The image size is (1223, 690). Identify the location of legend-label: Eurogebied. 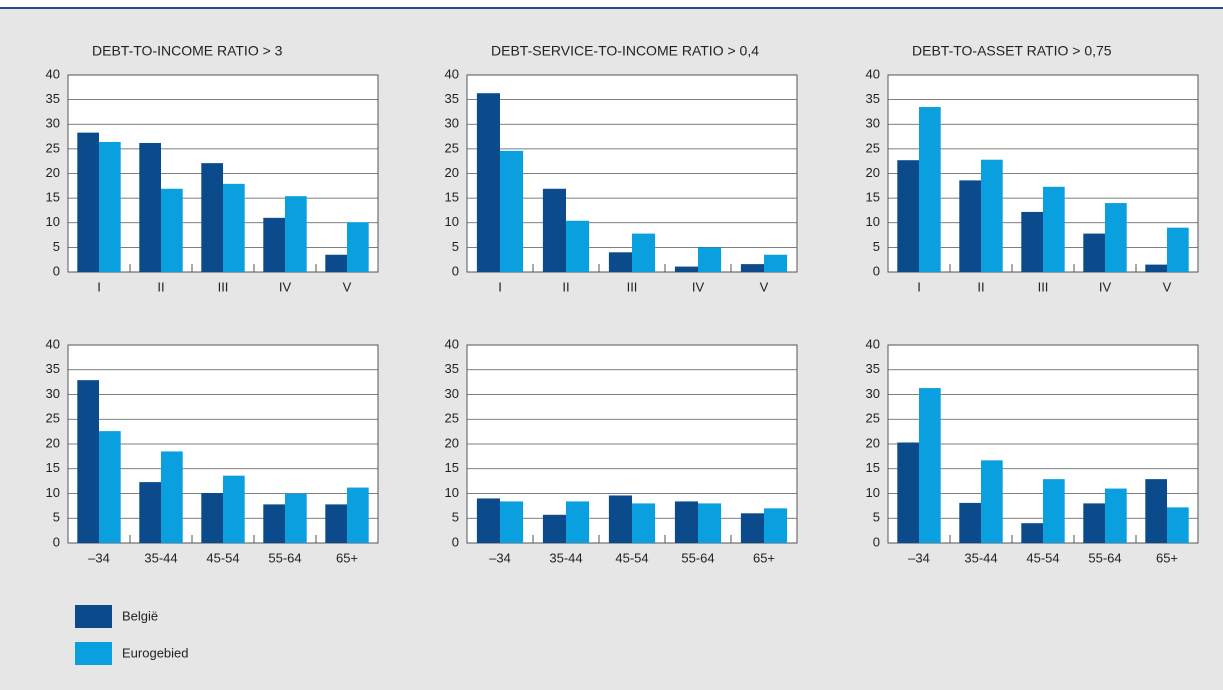
(155, 652).